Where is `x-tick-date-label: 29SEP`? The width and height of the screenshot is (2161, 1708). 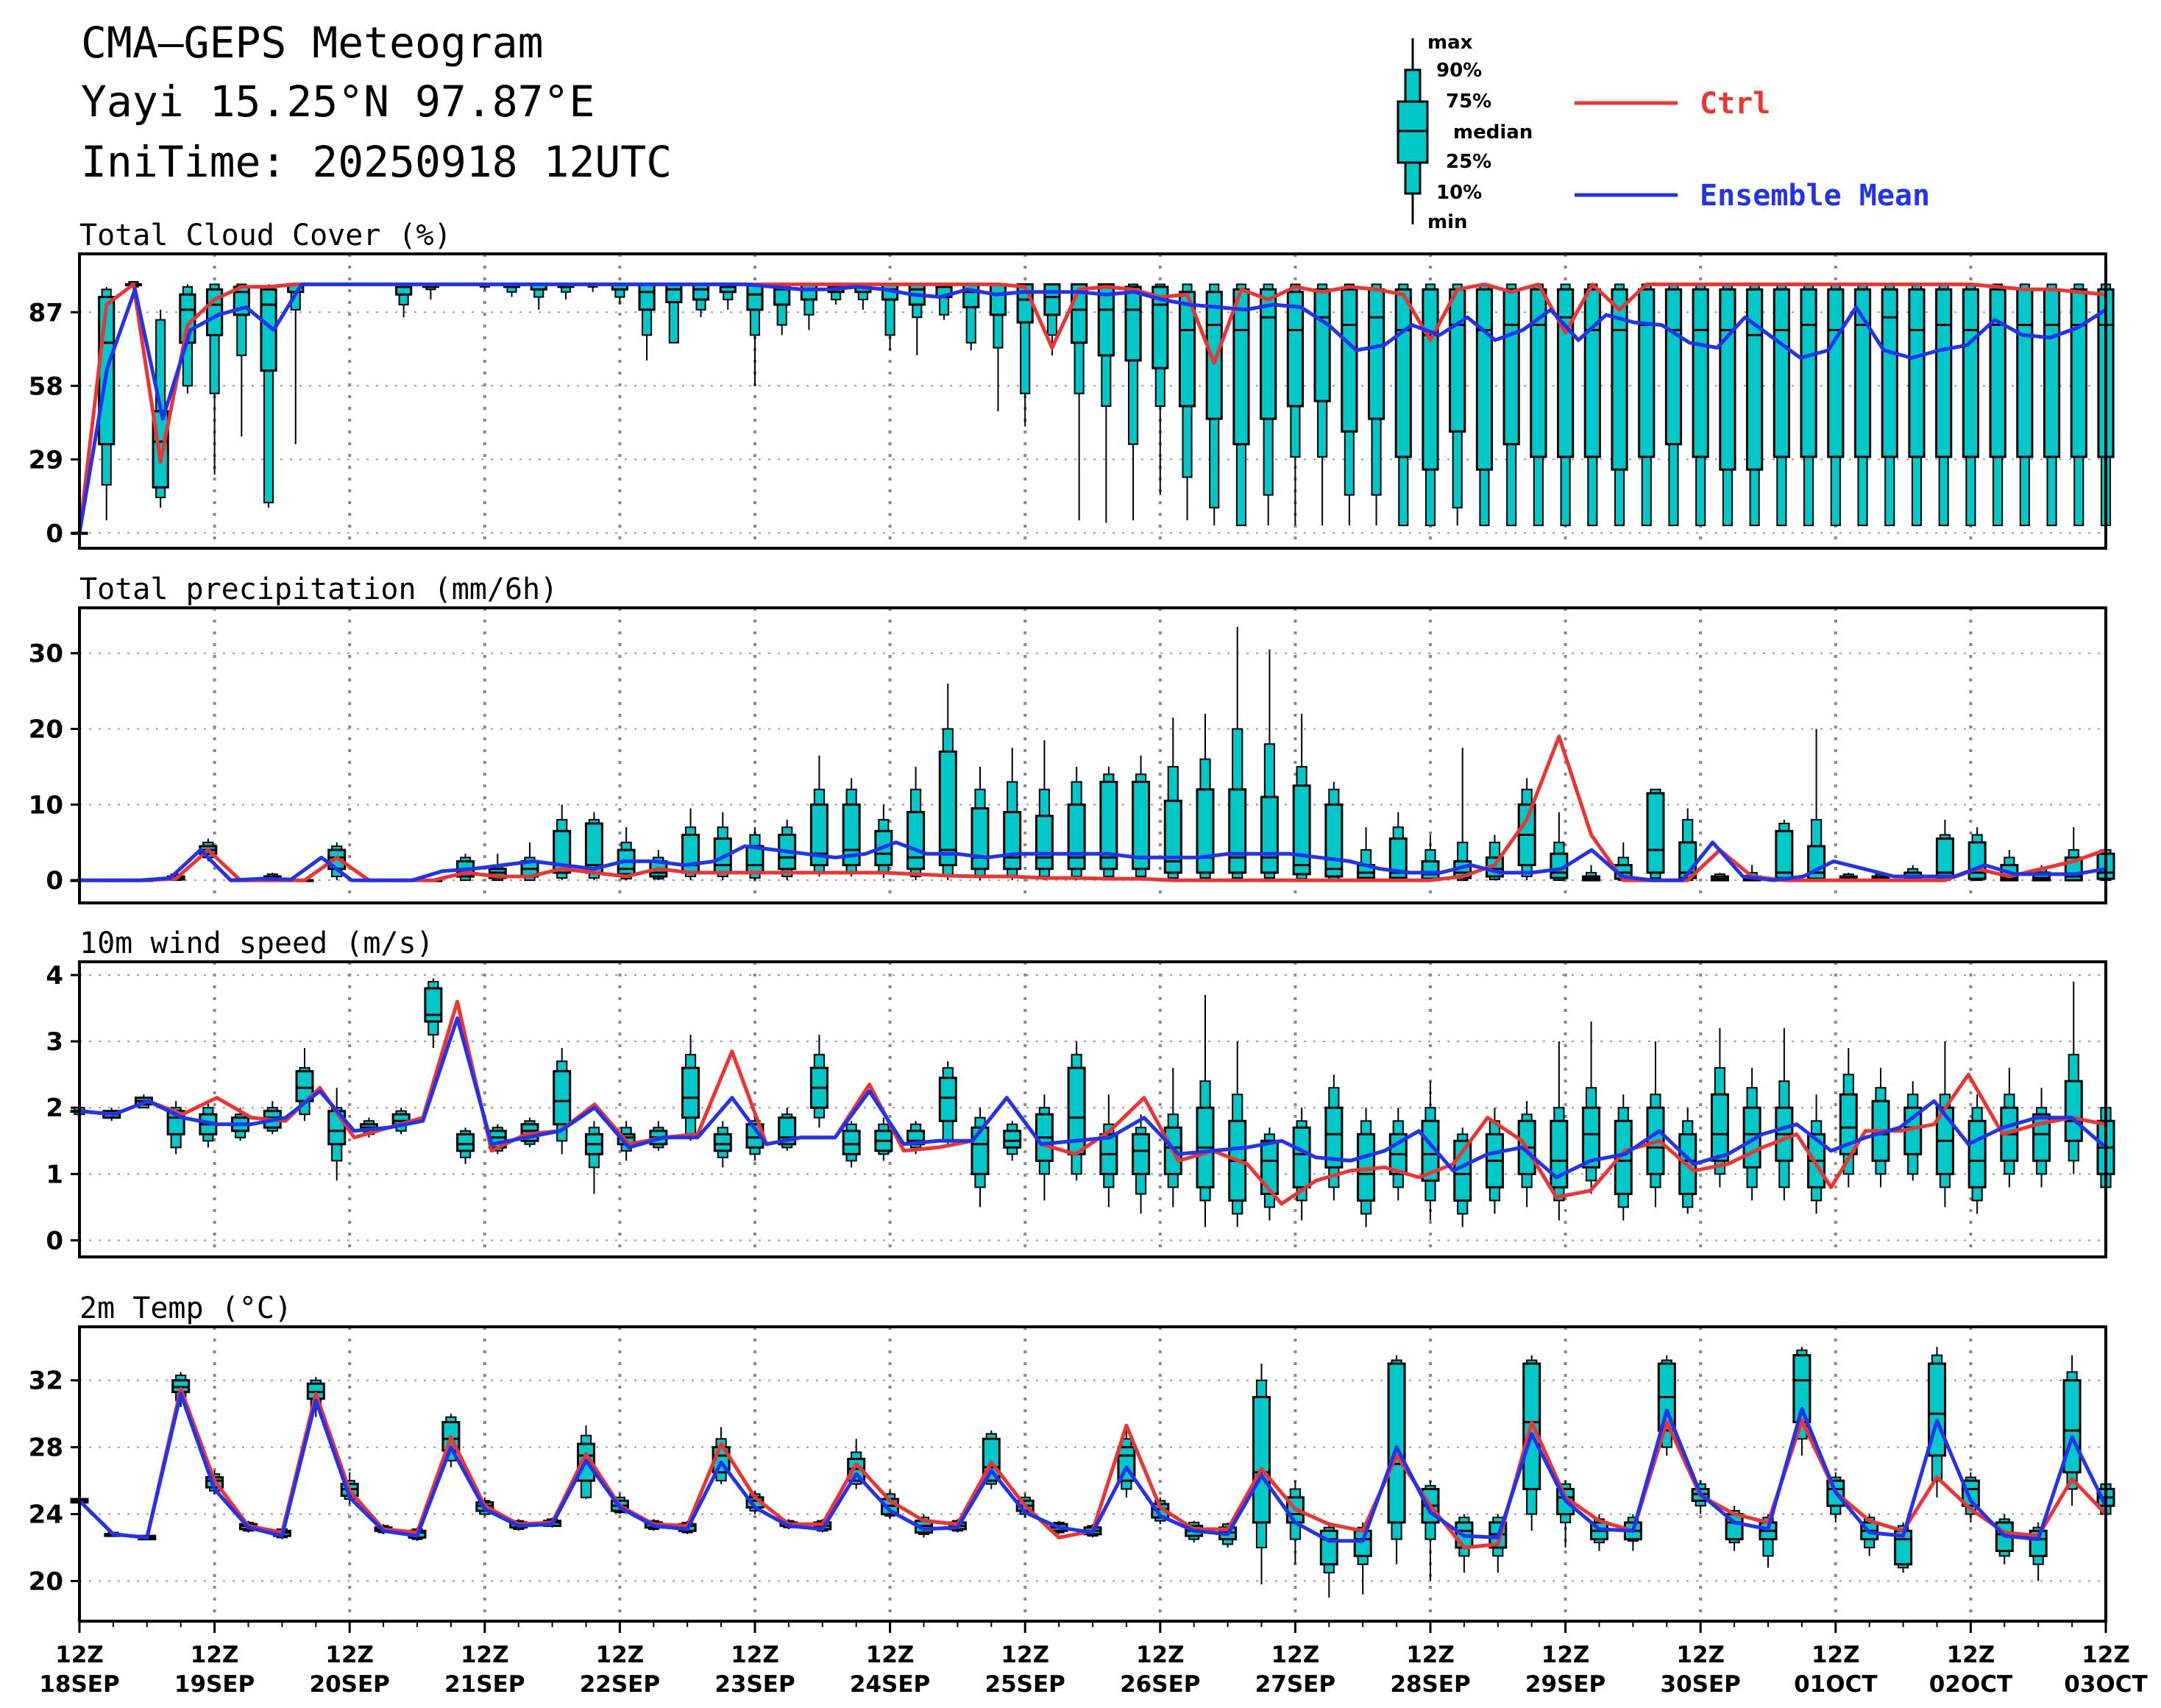
x-tick-date-label: 29SEP is located at coordinates (1565, 1685).